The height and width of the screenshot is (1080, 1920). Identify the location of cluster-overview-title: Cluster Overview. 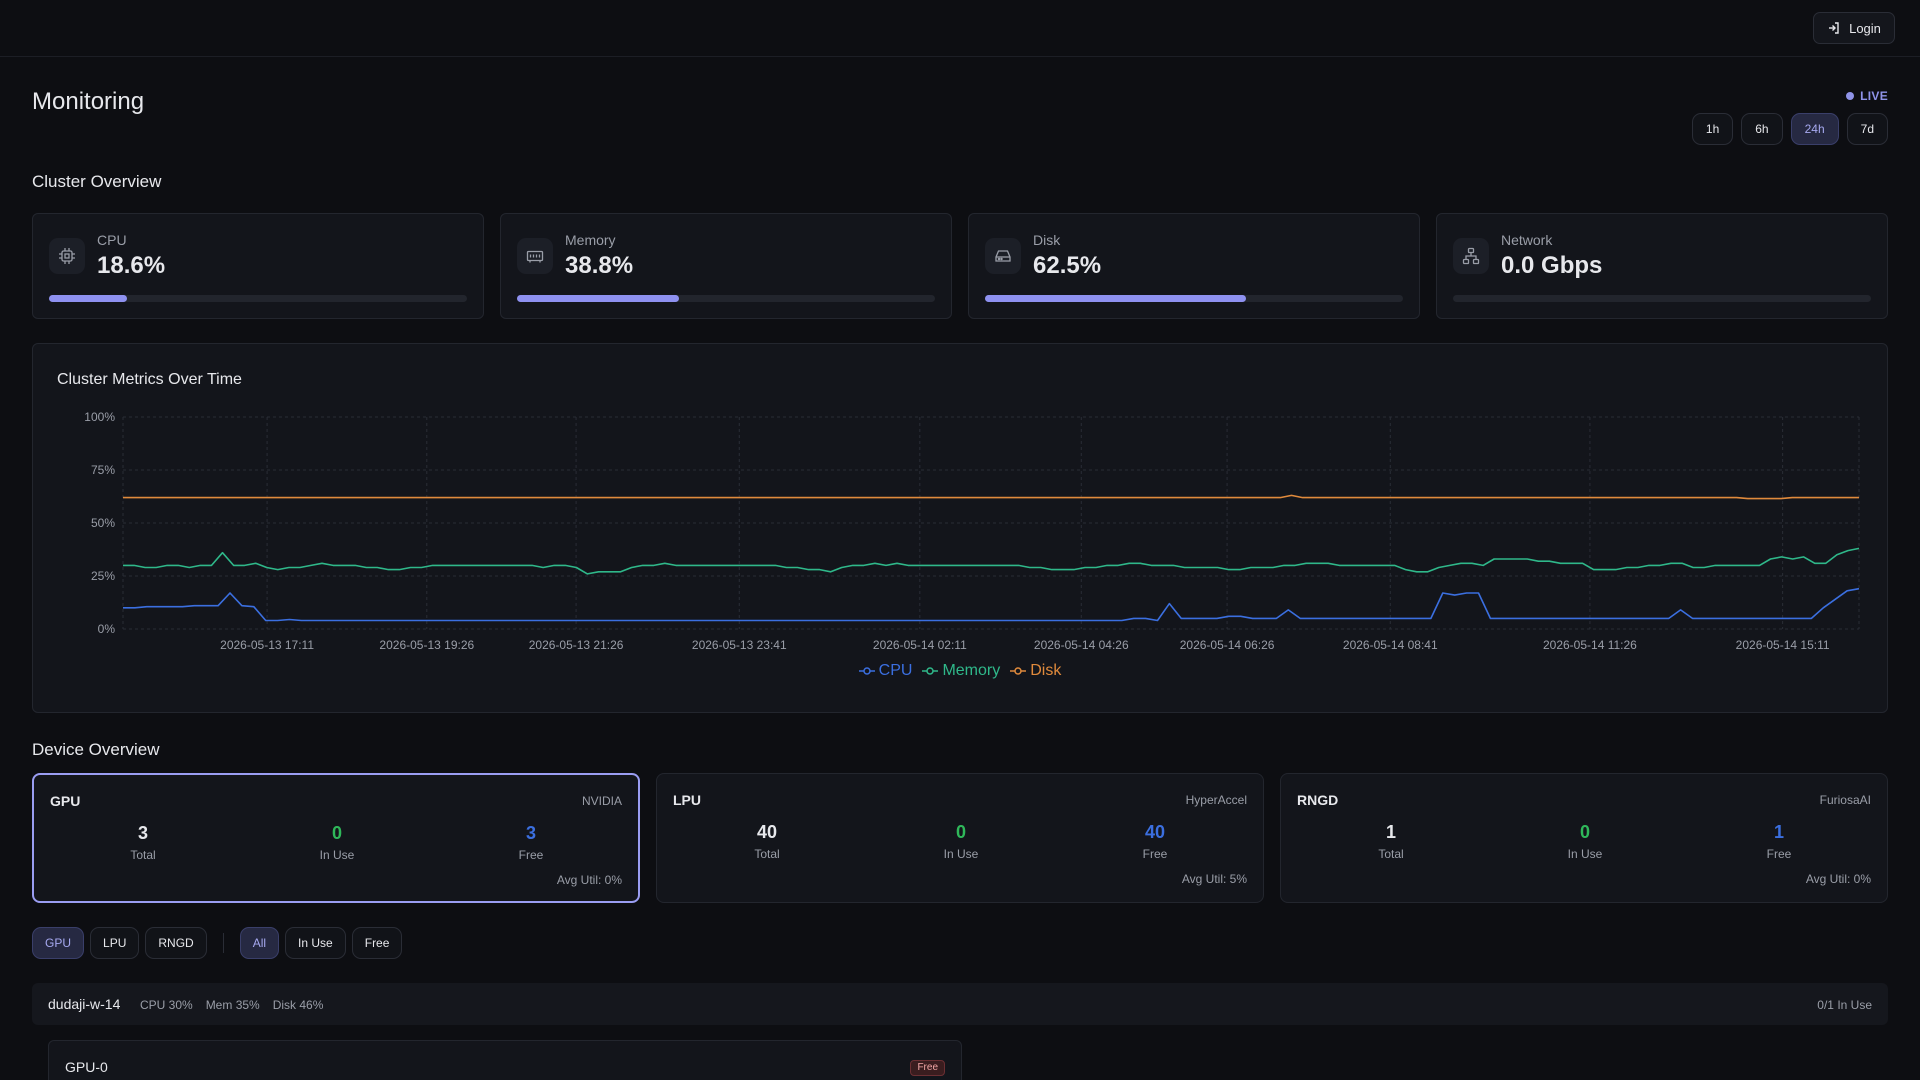
(97, 181).